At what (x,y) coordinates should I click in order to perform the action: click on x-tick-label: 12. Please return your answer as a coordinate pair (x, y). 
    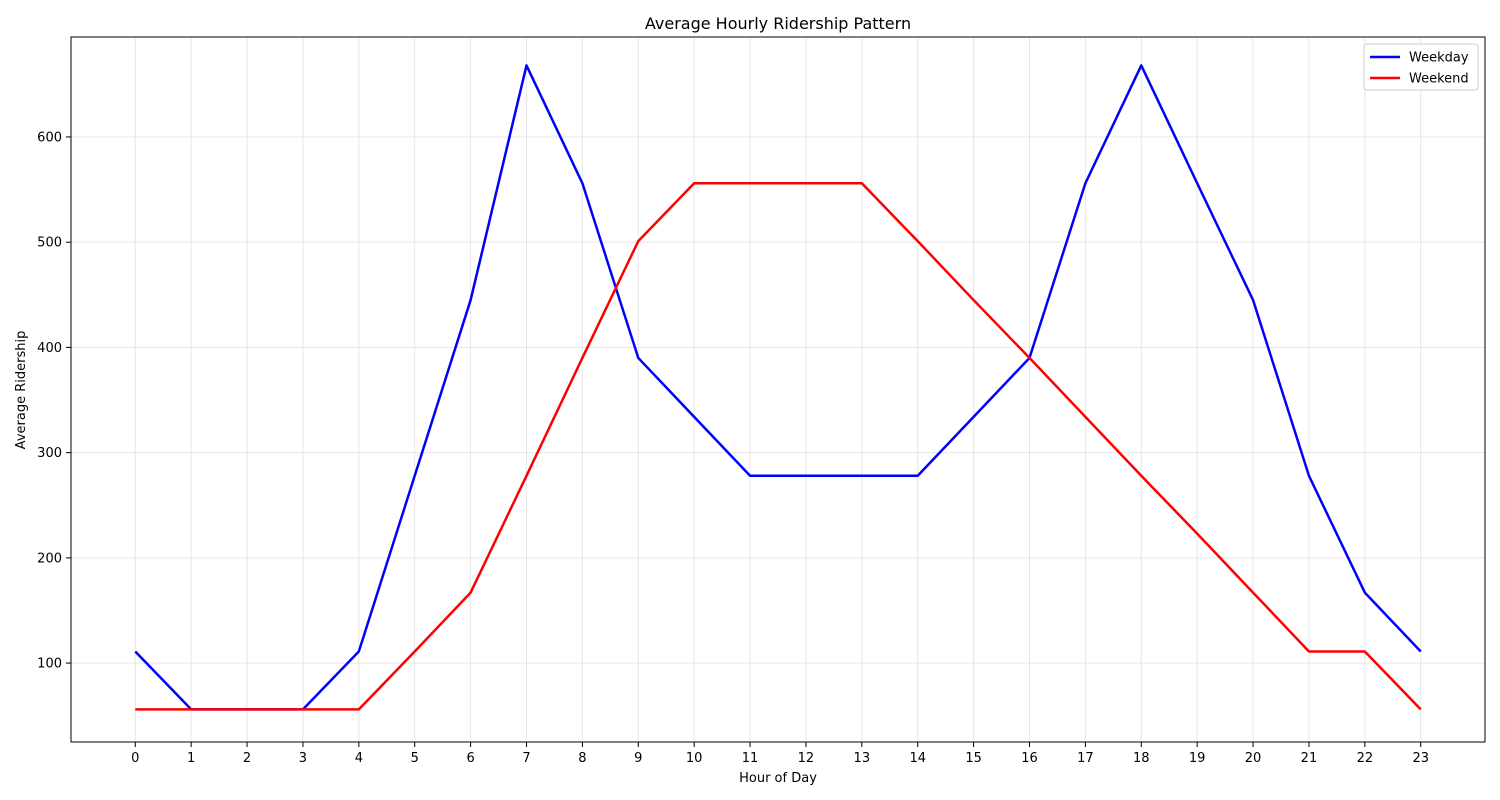
    Looking at the image, I should click on (806, 758).